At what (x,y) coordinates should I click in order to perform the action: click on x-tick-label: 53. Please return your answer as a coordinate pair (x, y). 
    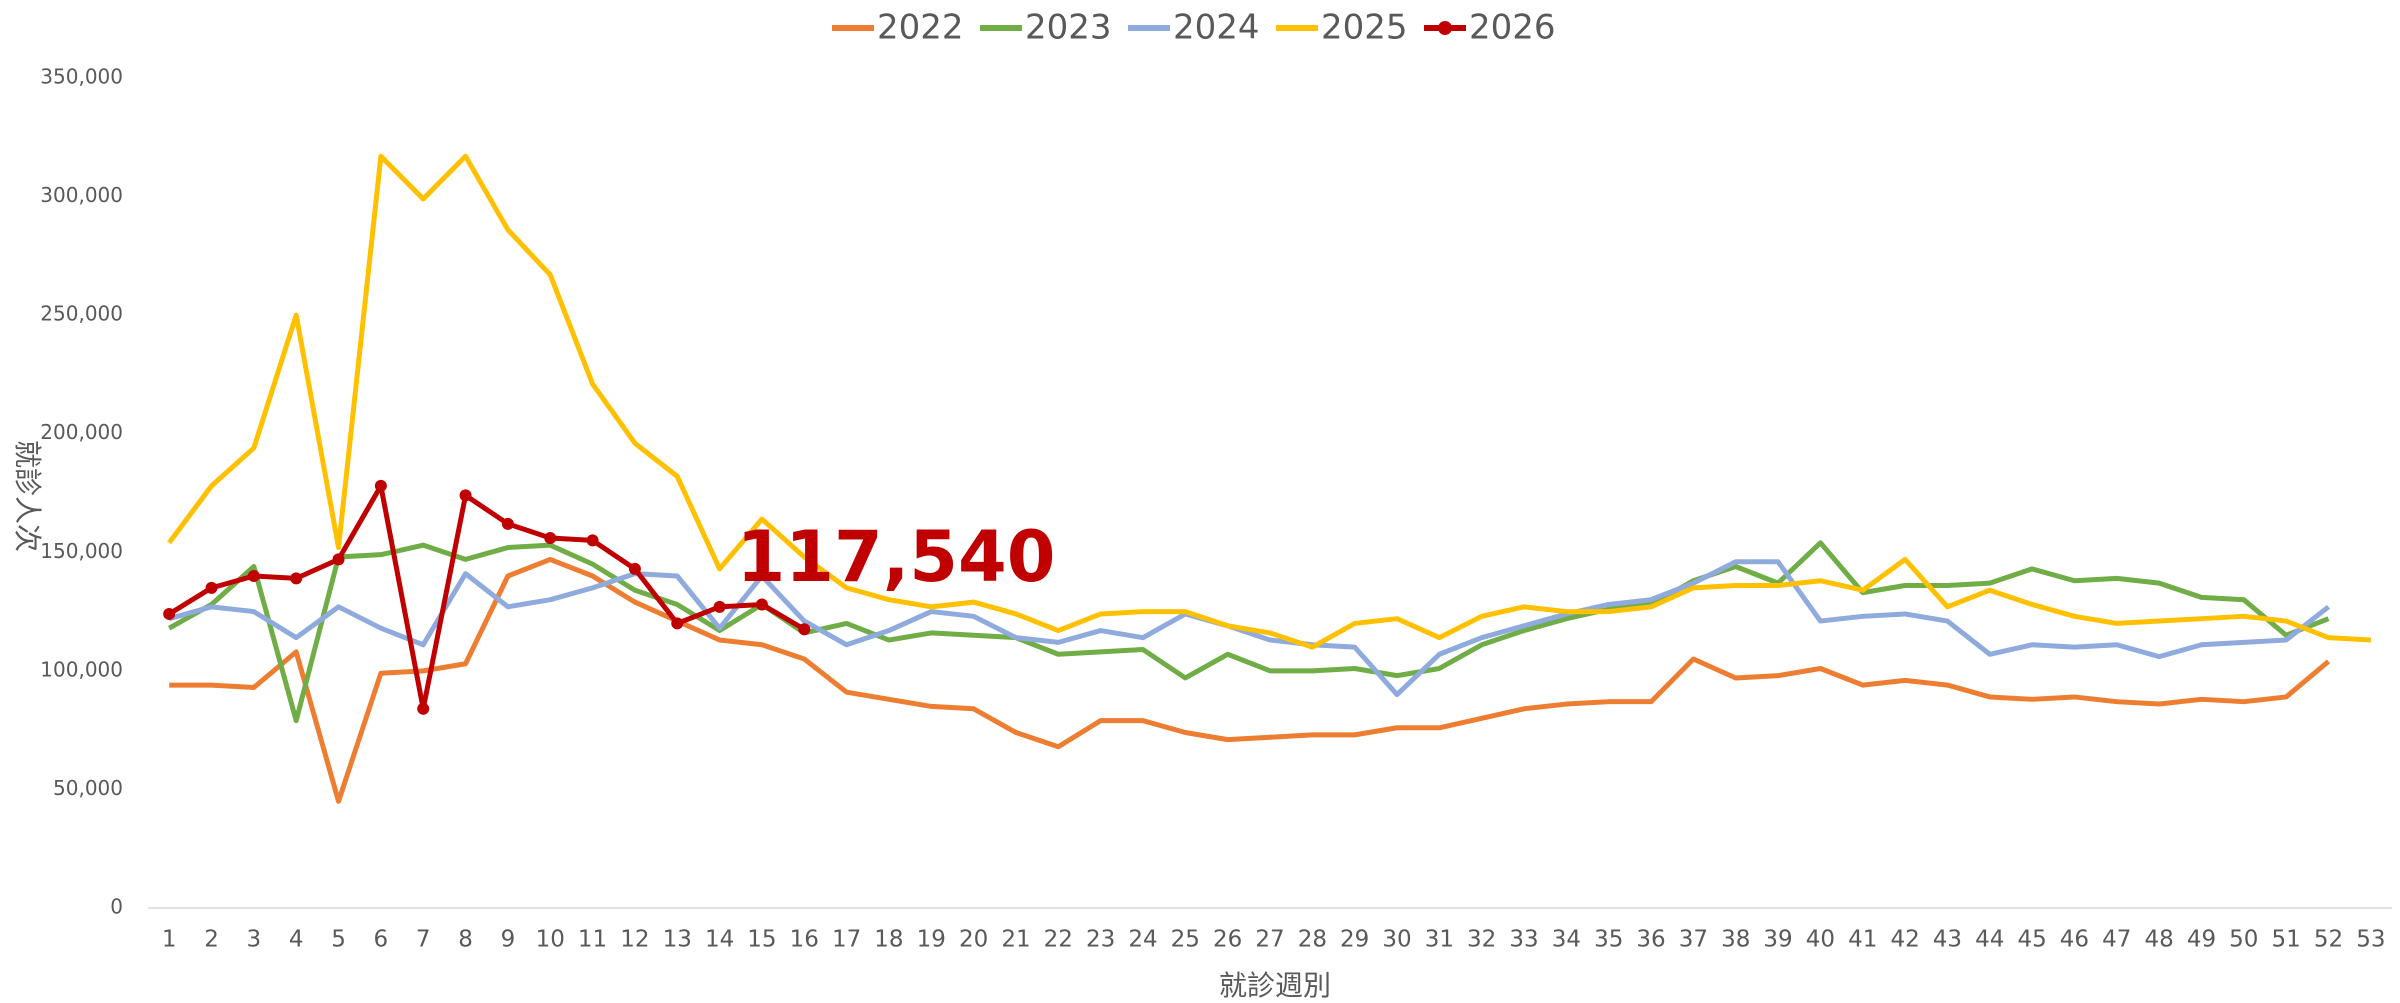
    Looking at the image, I should click on (2370, 940).